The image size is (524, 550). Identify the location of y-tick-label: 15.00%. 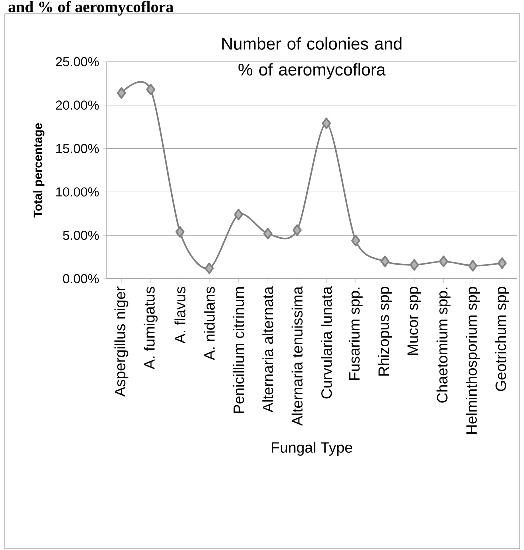
(78, 149).